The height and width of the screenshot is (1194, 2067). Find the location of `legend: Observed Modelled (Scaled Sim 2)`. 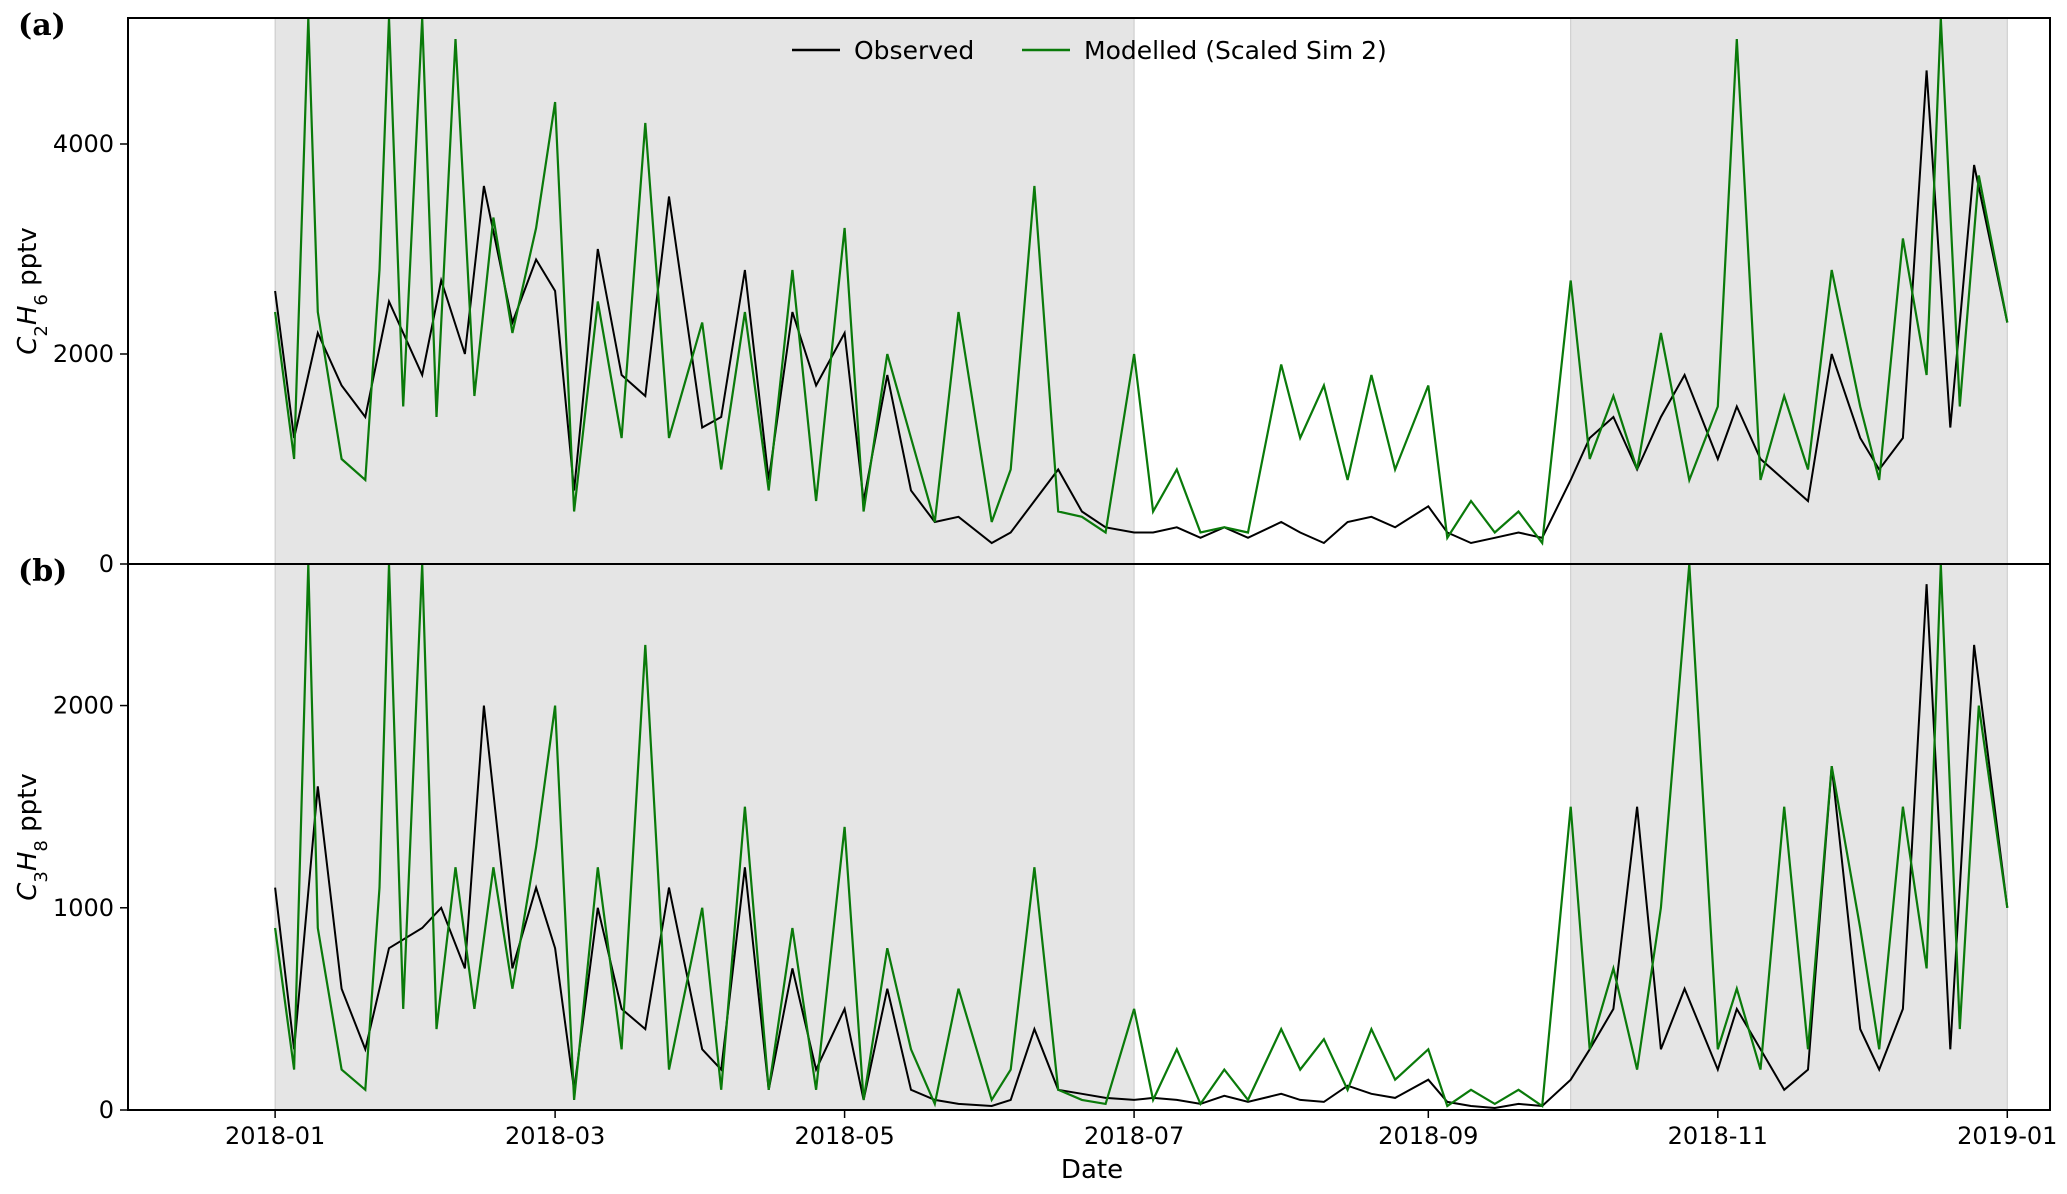

legend: Observed Modelled (Scaled Sim 2) is located at coordinates (1089, 50).